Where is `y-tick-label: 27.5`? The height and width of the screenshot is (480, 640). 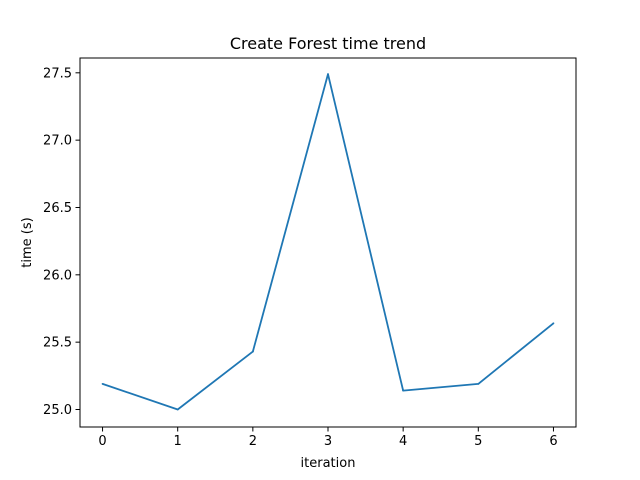 y-tick-label: 27.5 is located at coordinates (57, 73).